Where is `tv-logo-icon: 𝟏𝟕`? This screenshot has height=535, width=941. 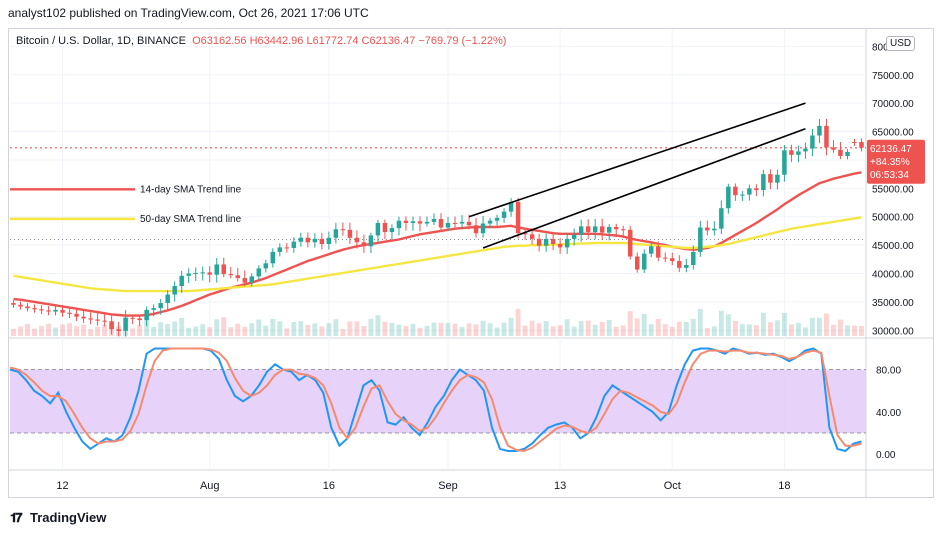 tv-logo-icon: 𝟏𝟕 is located at coordinates (16, 517).